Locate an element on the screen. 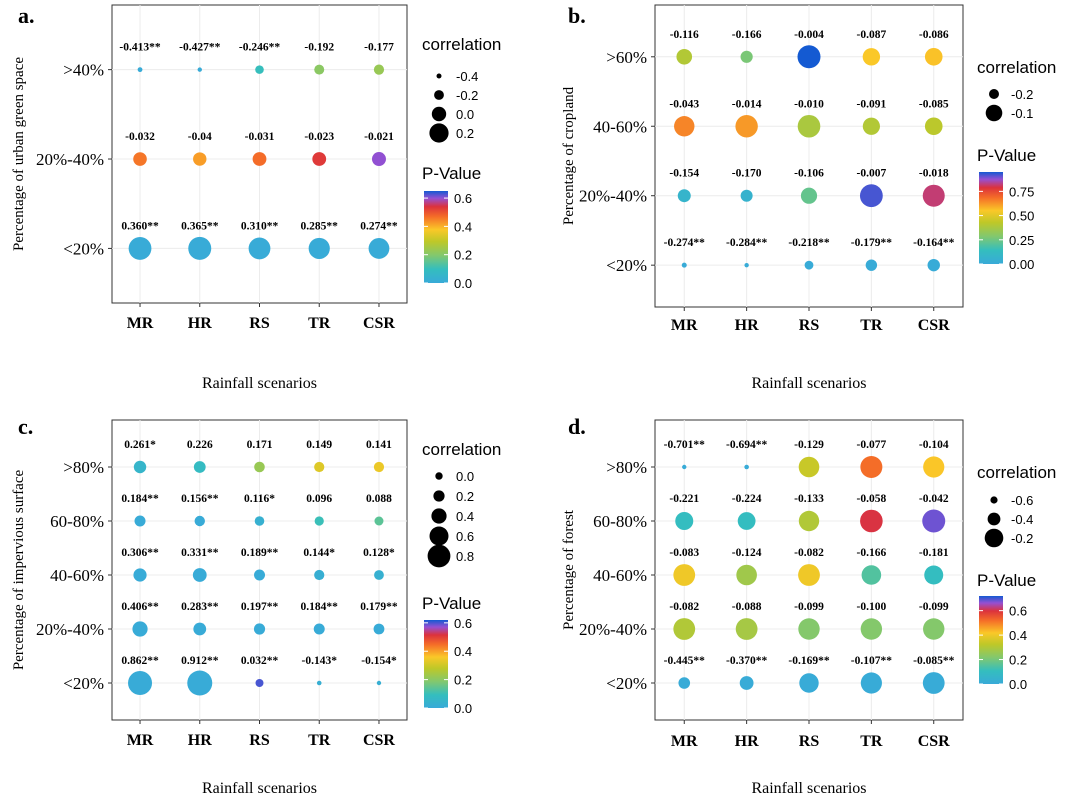 The height and width of the screenshot is (798, 1065). value-label: -0.107** is located at coordinates (871, 661).